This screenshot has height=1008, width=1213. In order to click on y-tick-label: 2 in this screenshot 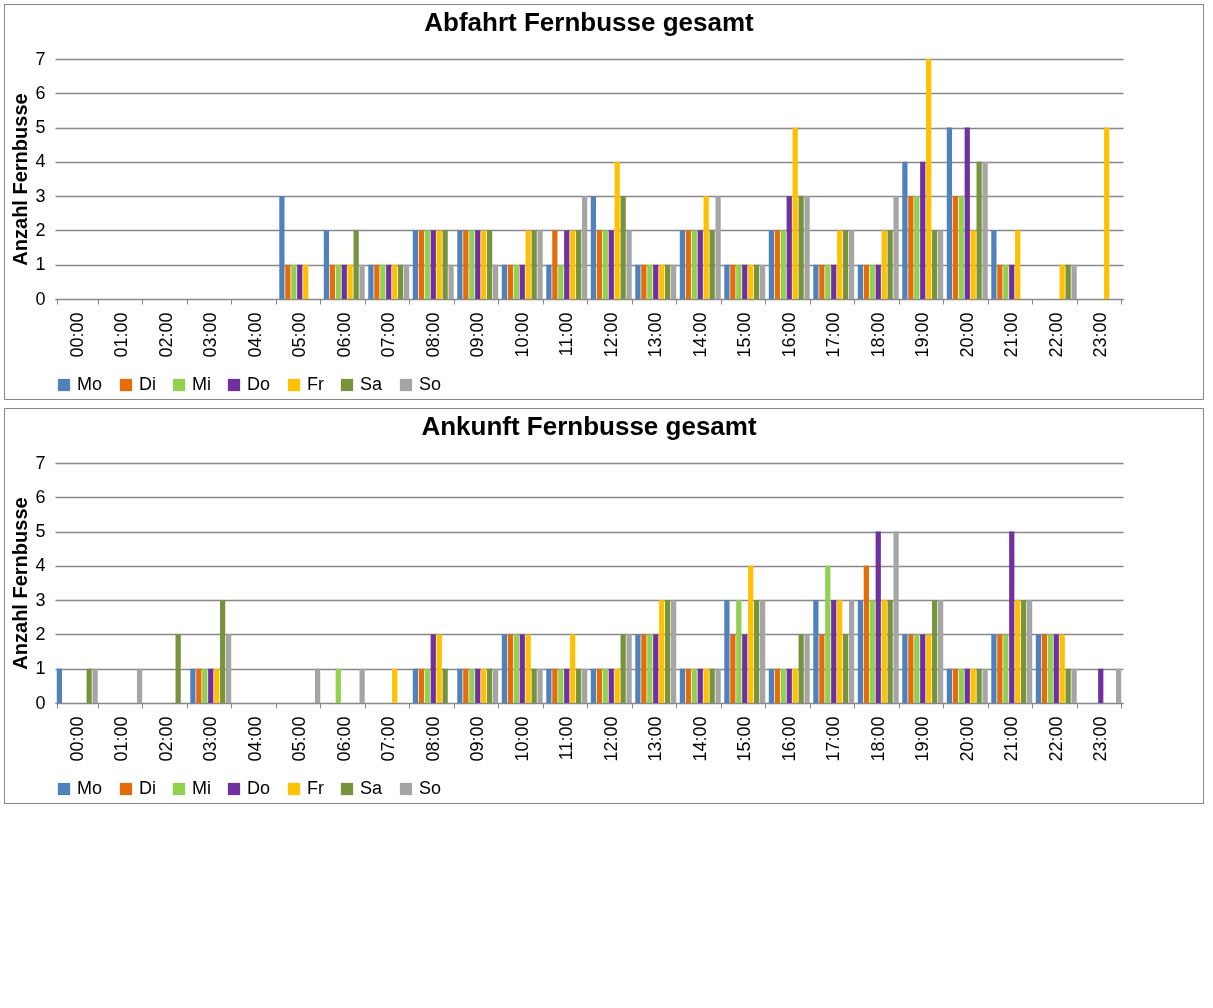, I will do `click(40, 229)`.